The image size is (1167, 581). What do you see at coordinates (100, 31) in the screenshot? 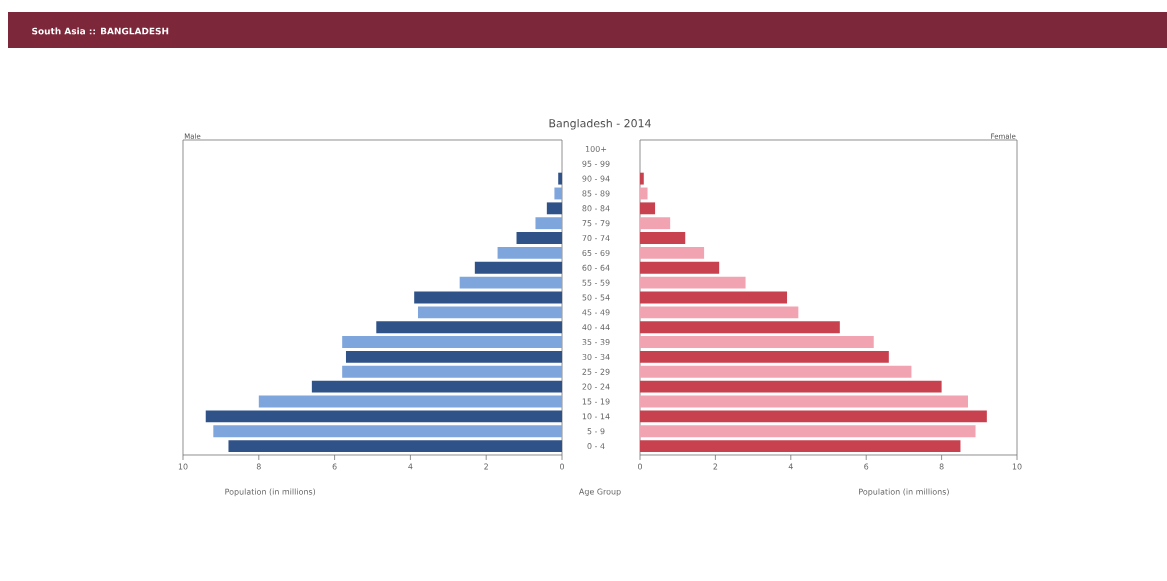
I see `text: South Asia :: BANGLADESH` at bounding box center [100, 31].